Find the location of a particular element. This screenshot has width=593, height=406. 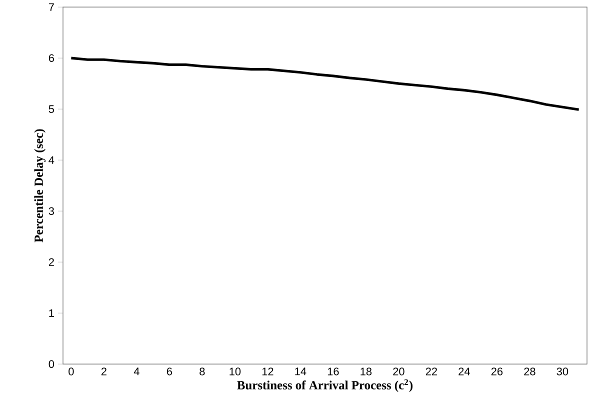

y-tick-label: 7 is located at coordinates (51, 7).